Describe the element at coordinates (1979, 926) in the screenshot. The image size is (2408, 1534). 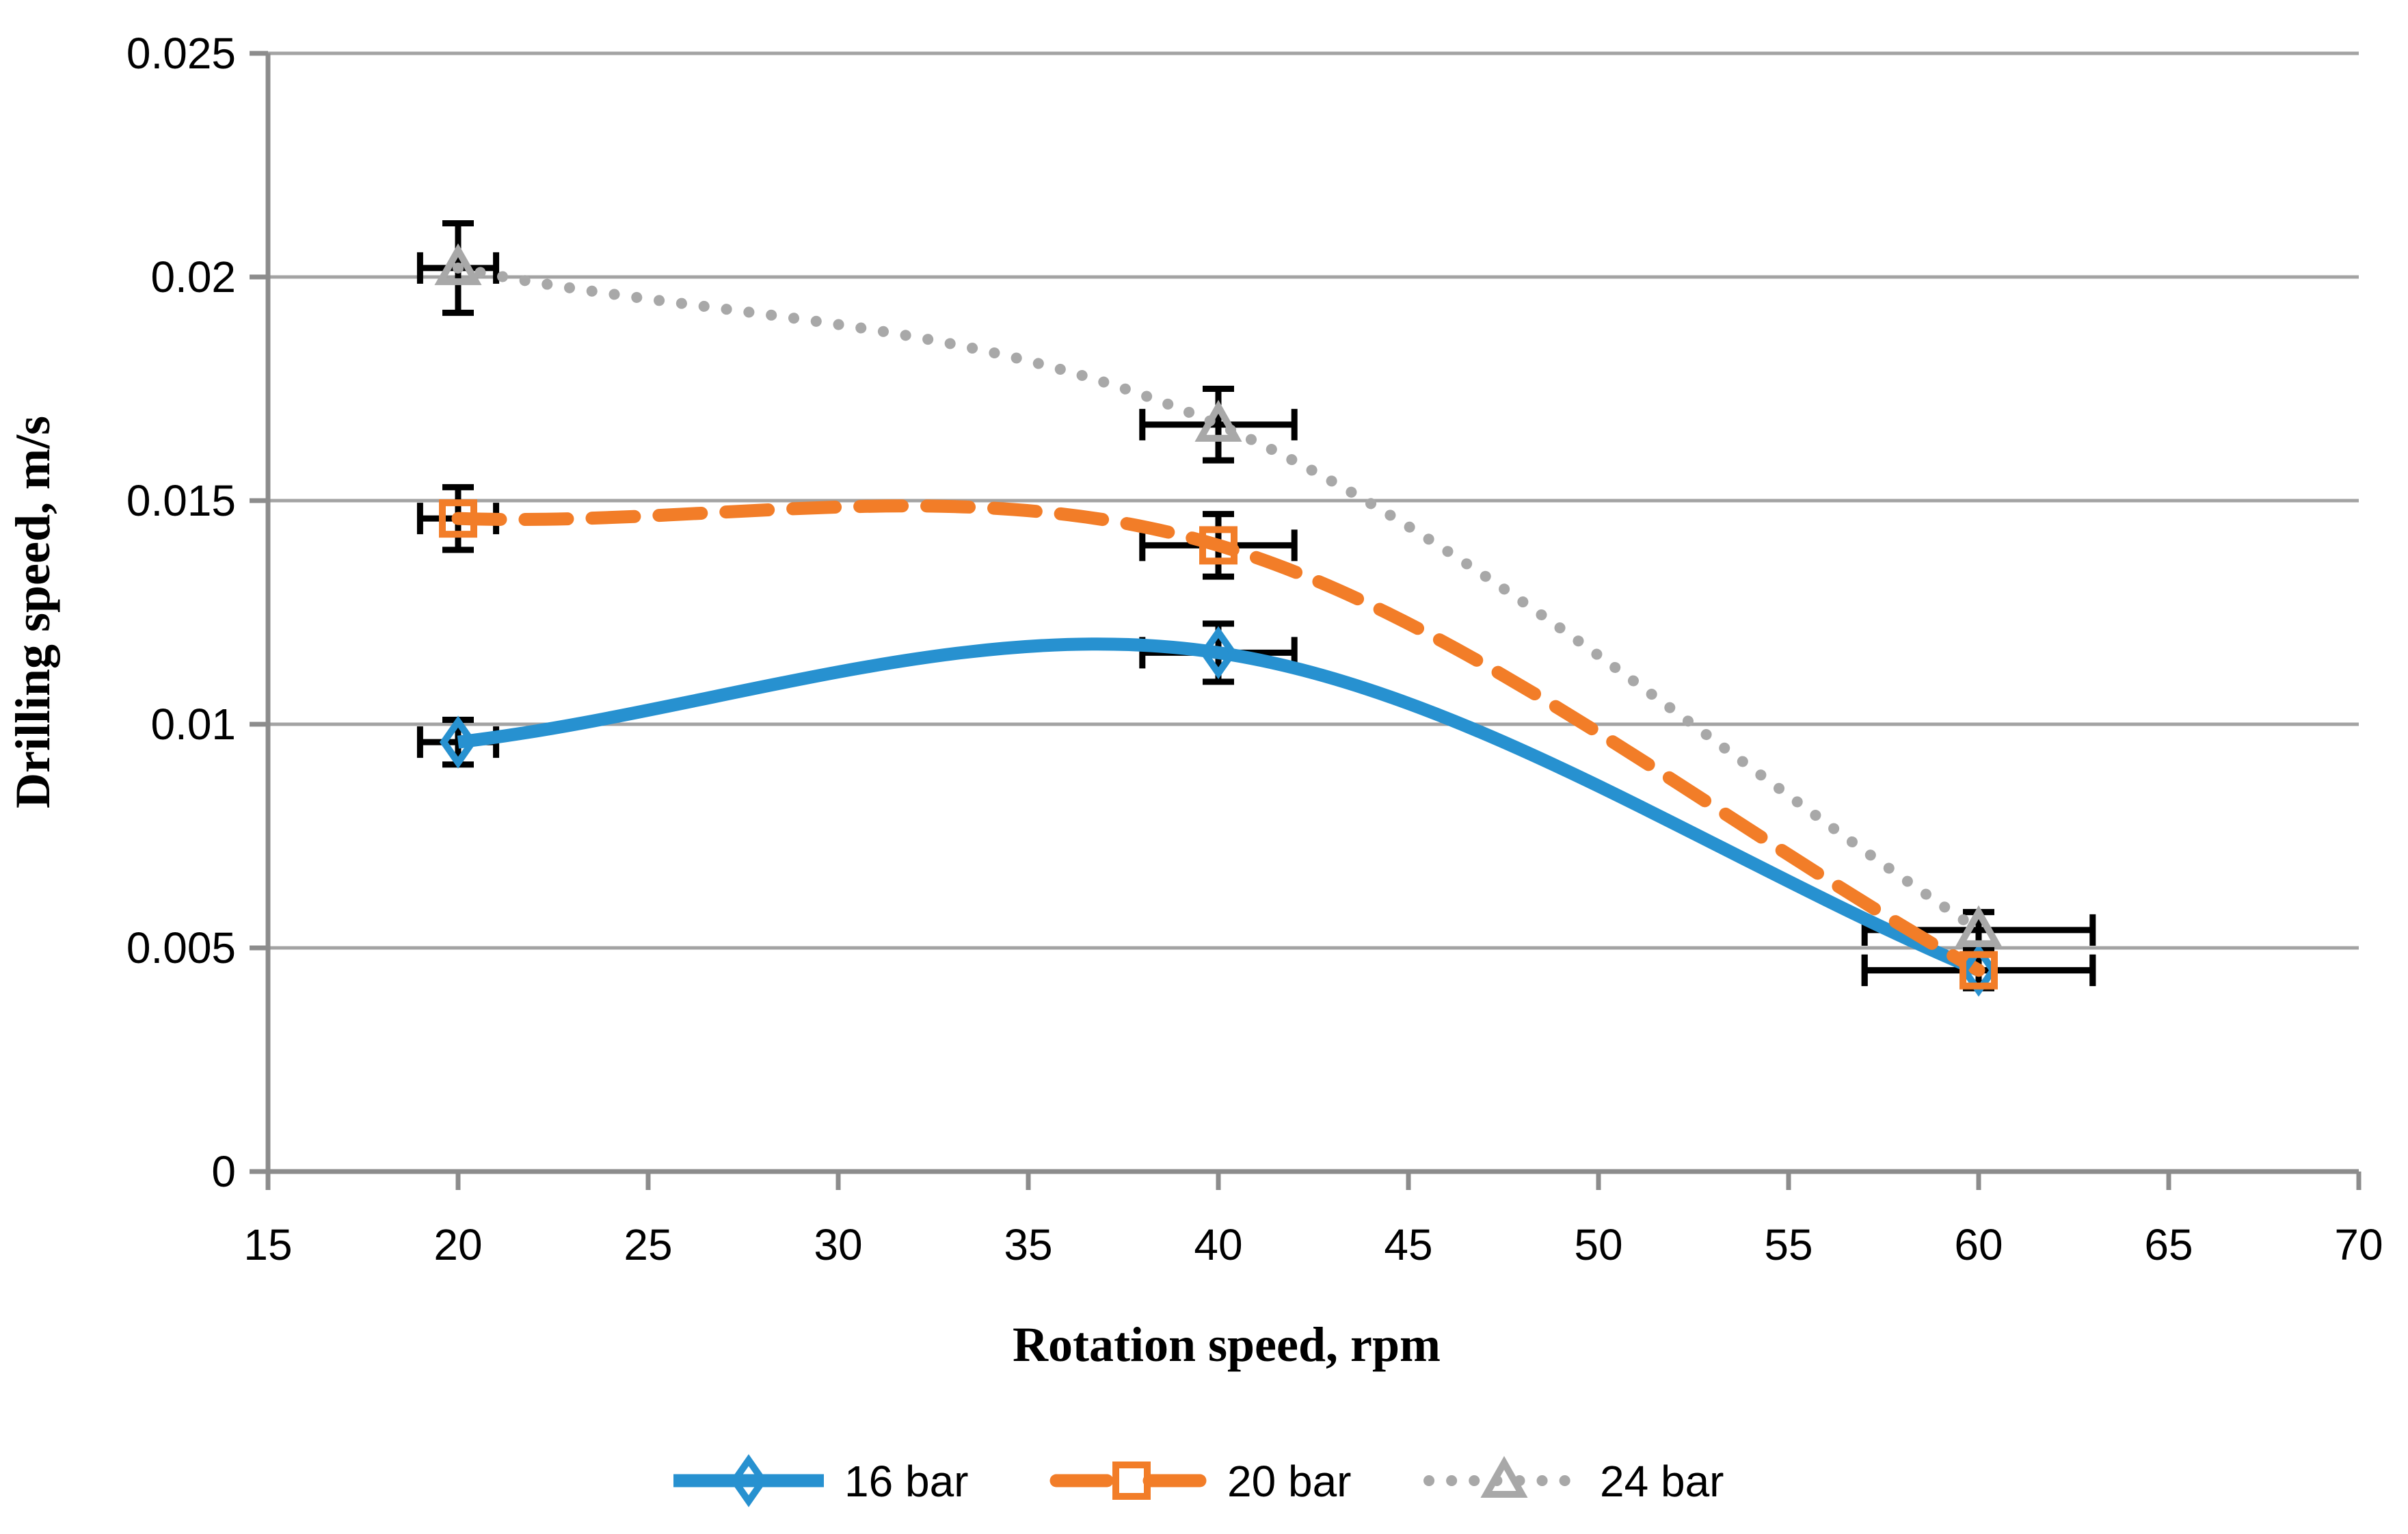
I see `marker-24-bar-x60` at that location.